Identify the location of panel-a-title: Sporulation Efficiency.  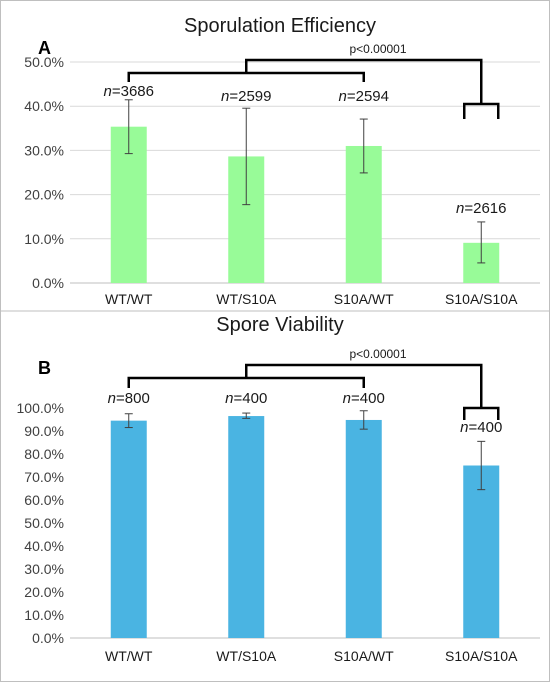
(280, 26).